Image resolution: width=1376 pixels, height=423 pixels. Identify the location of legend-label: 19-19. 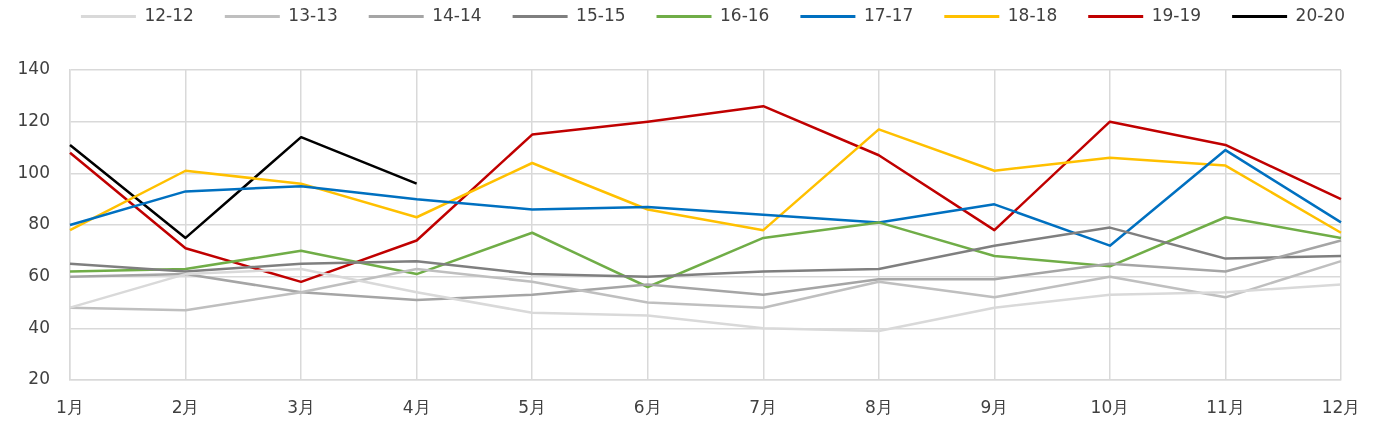
(1176, 14).